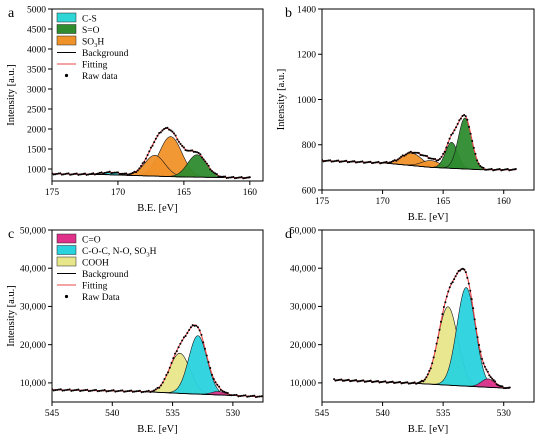 The width and height of the screenshot is (550, 441). What do you see at coordinates (422, 328) in the screenshot?
I see `plot-area` at bounding box center [422, 328].